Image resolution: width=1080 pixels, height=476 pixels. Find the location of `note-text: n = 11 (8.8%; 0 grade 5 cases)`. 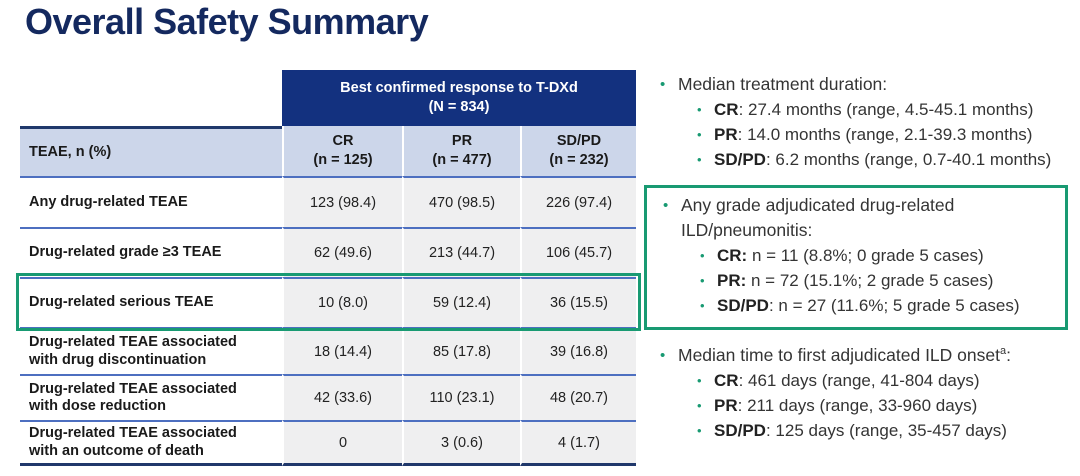

note-text: n = 11 (8.8%; 0 grade 5 cases) is located at coordinates (865, 255).